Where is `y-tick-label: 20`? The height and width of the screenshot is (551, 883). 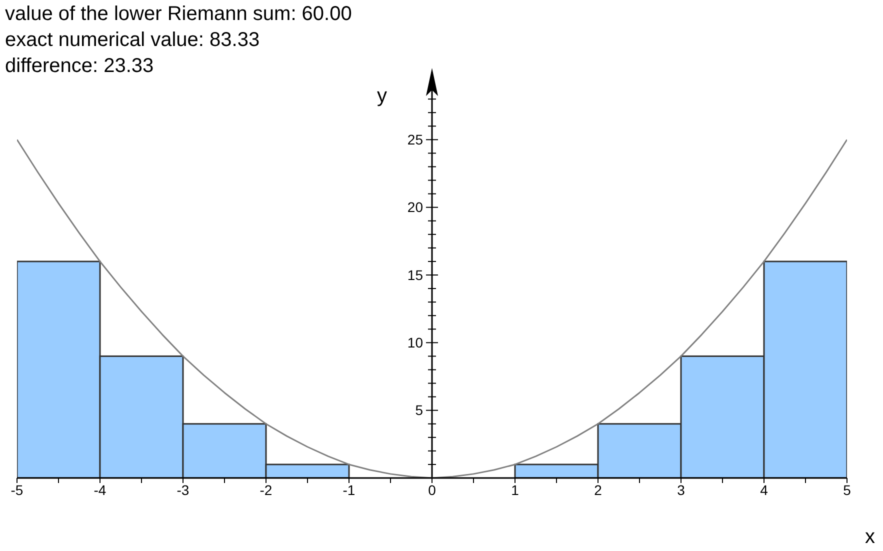 y-tick-label: 20 is located at coordinates (415, 207).